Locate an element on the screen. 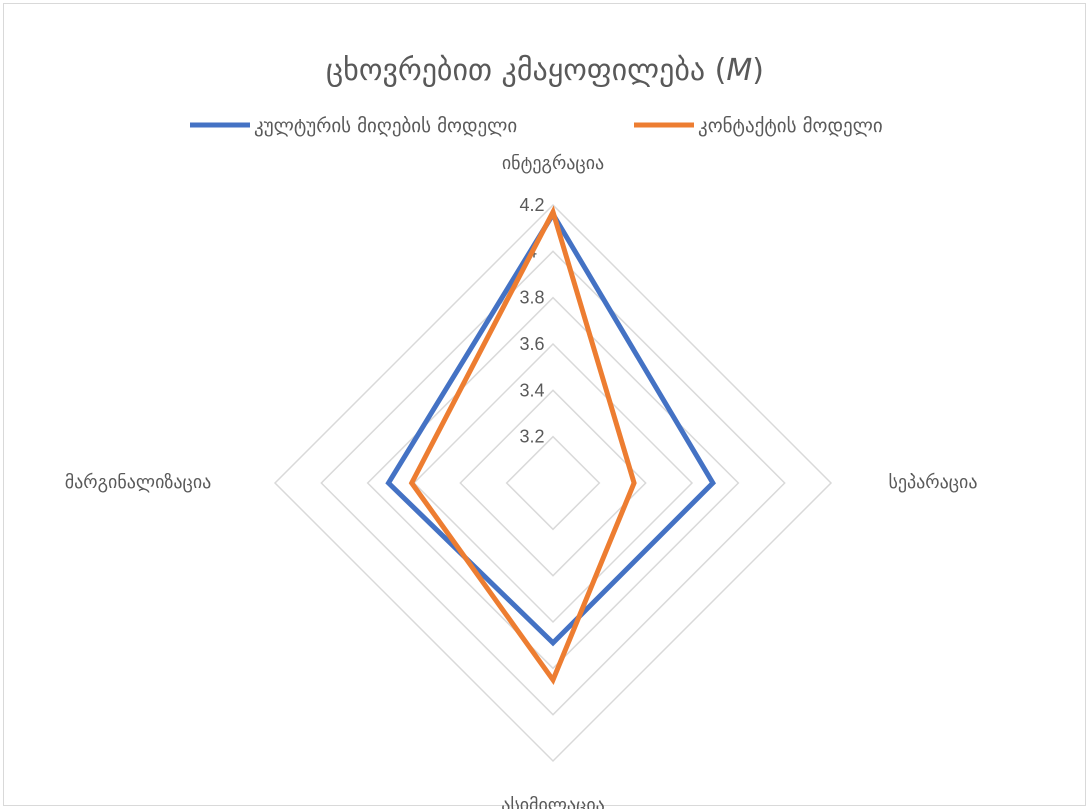 The height and width of the screenshot is (809, 1091). category-label: მარგინალიზაცია is located at coordinates (138, 482).